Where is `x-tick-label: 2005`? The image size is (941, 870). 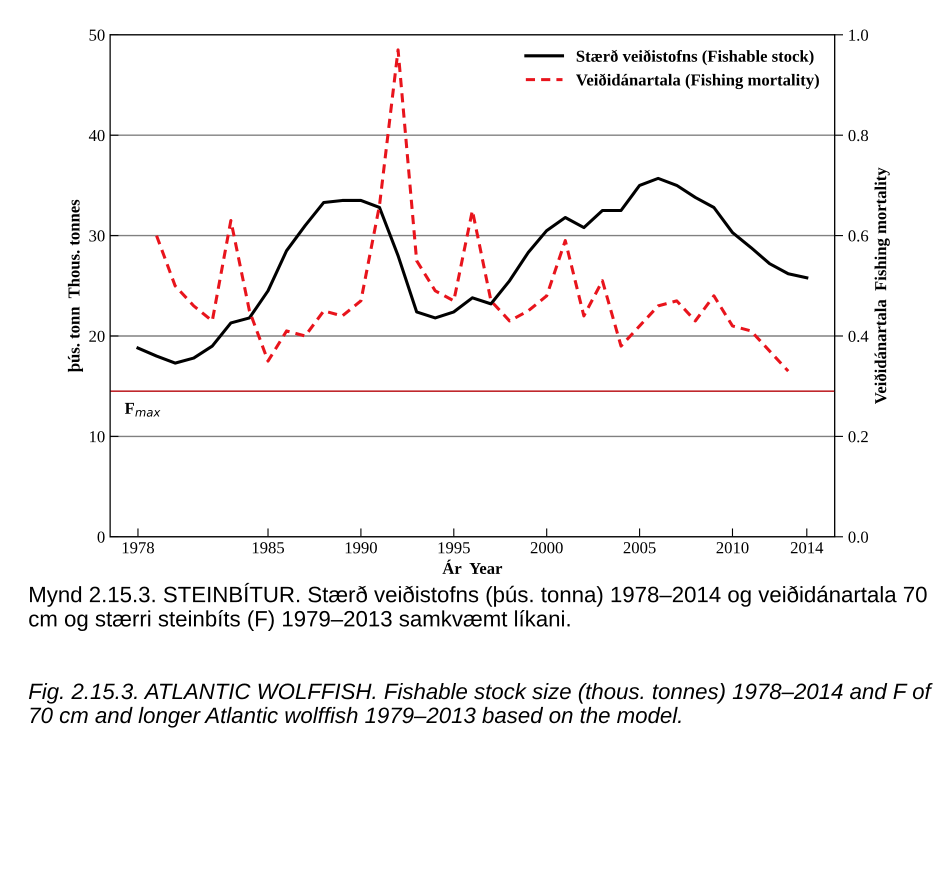
x-tick-label: 2005 is located at coordinates (640, 548).